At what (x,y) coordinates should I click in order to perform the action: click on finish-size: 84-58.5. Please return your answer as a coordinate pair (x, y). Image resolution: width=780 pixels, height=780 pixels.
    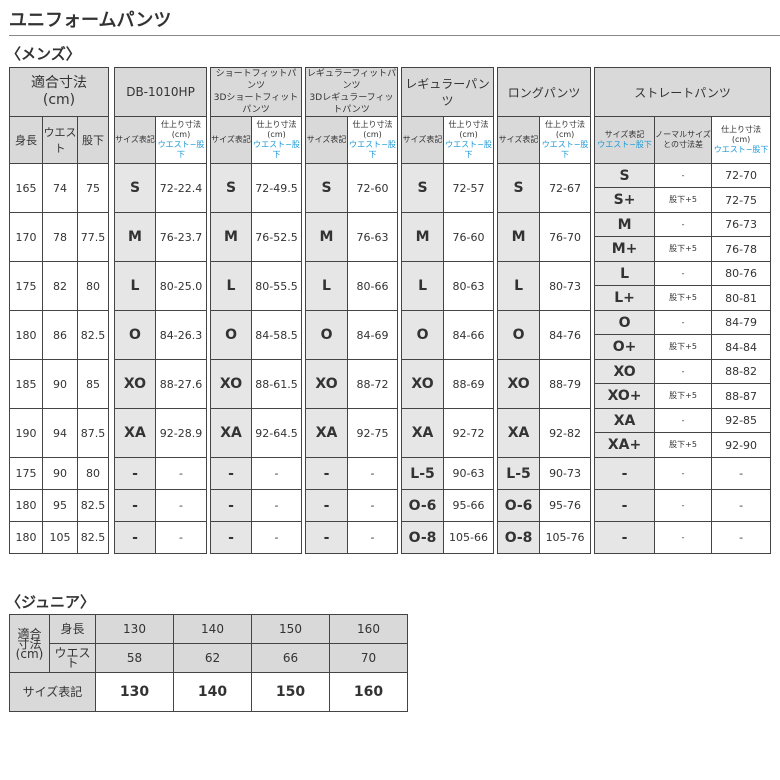
    Looking at the image, I should click on (277, 335).